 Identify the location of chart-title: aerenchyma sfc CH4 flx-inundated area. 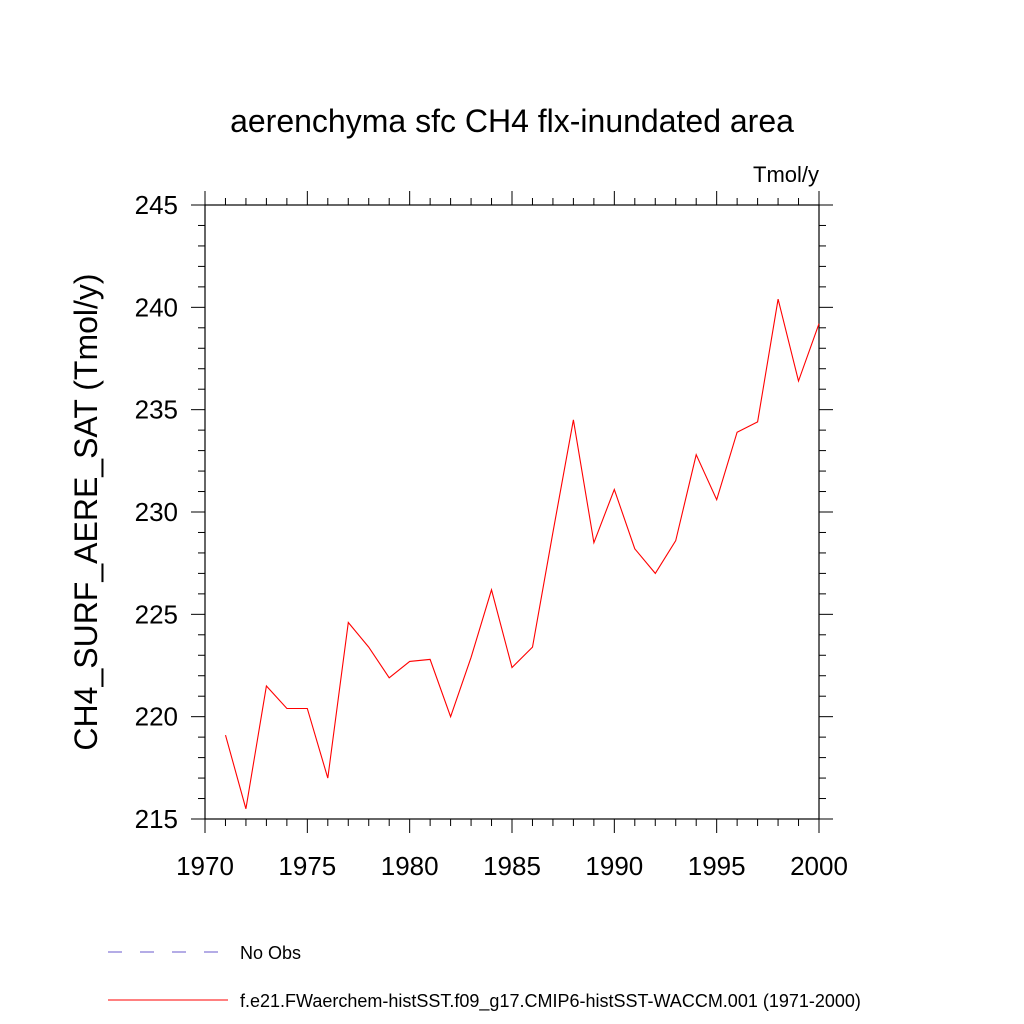
(512, 121).